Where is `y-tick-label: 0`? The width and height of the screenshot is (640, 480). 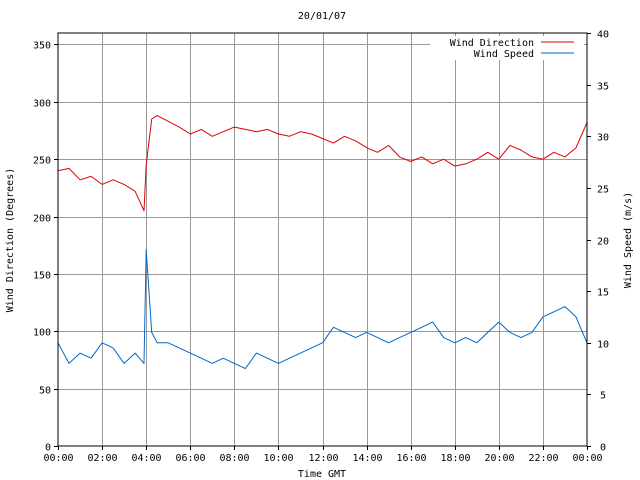
y-tick-label: 0 is located at coordinates (48, 448).